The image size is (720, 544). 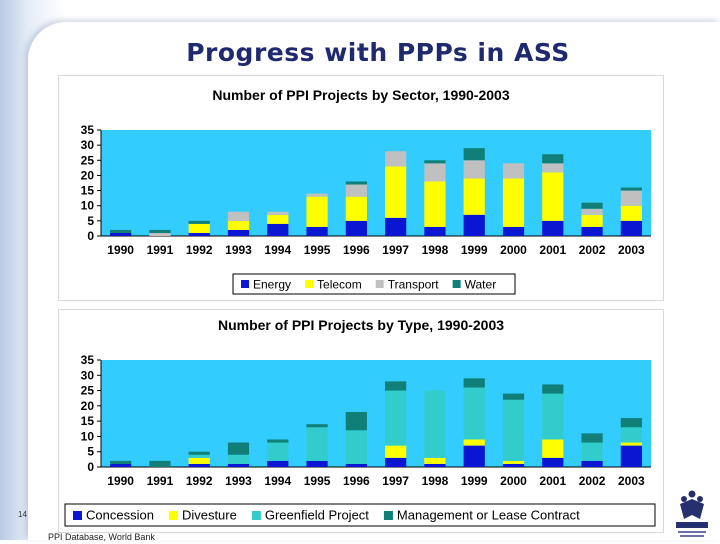 What do you see at coordinates (160, 250) in the screenshot?
I see `x-tick-label: 1991` at bounding box center [160, 250].